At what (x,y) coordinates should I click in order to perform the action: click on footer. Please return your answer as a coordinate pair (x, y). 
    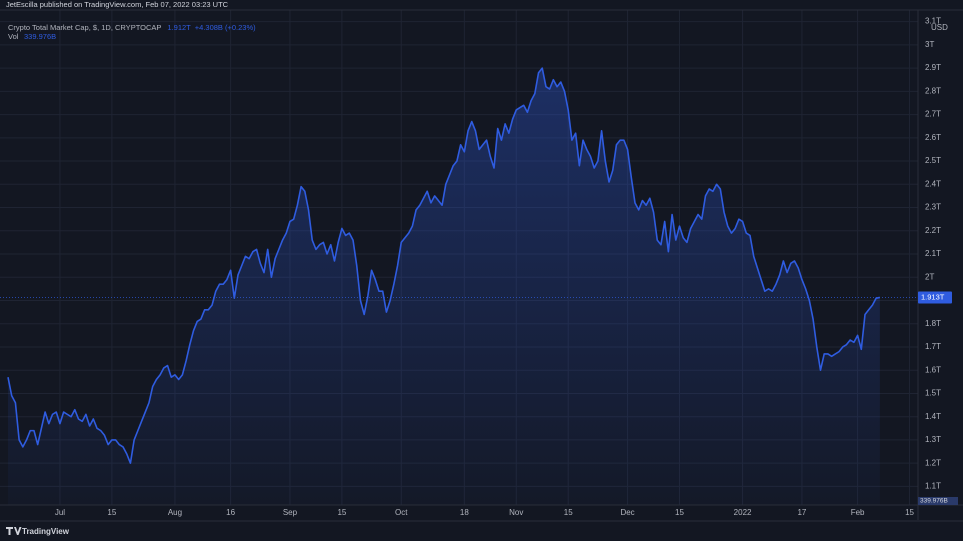
    Looking at the image, I should click on (481, 531).